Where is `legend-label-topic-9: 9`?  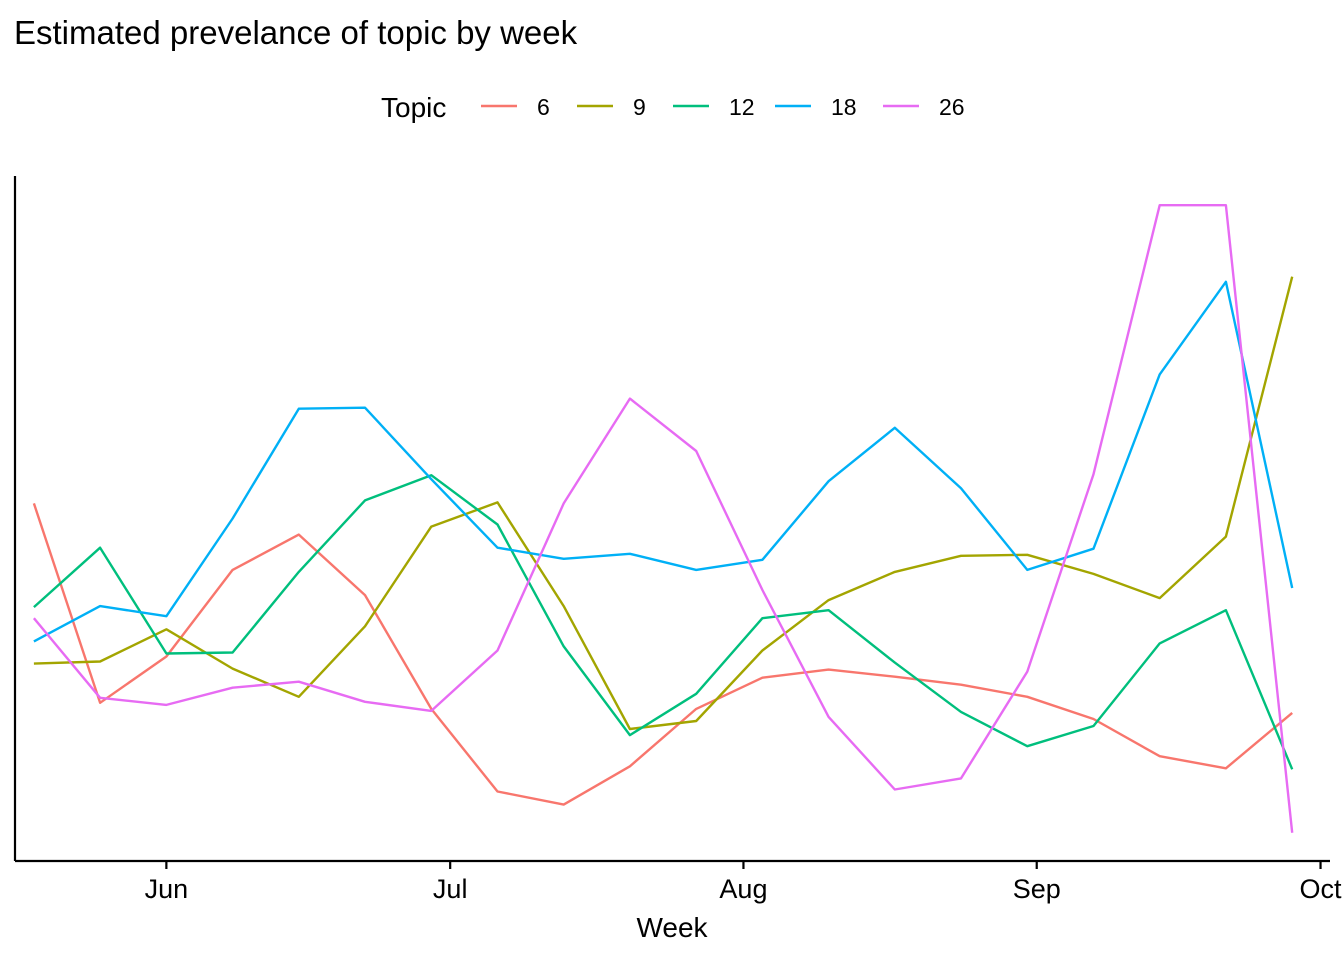 legend-label-topic-9: 9 is located at coordinates (639, 107).